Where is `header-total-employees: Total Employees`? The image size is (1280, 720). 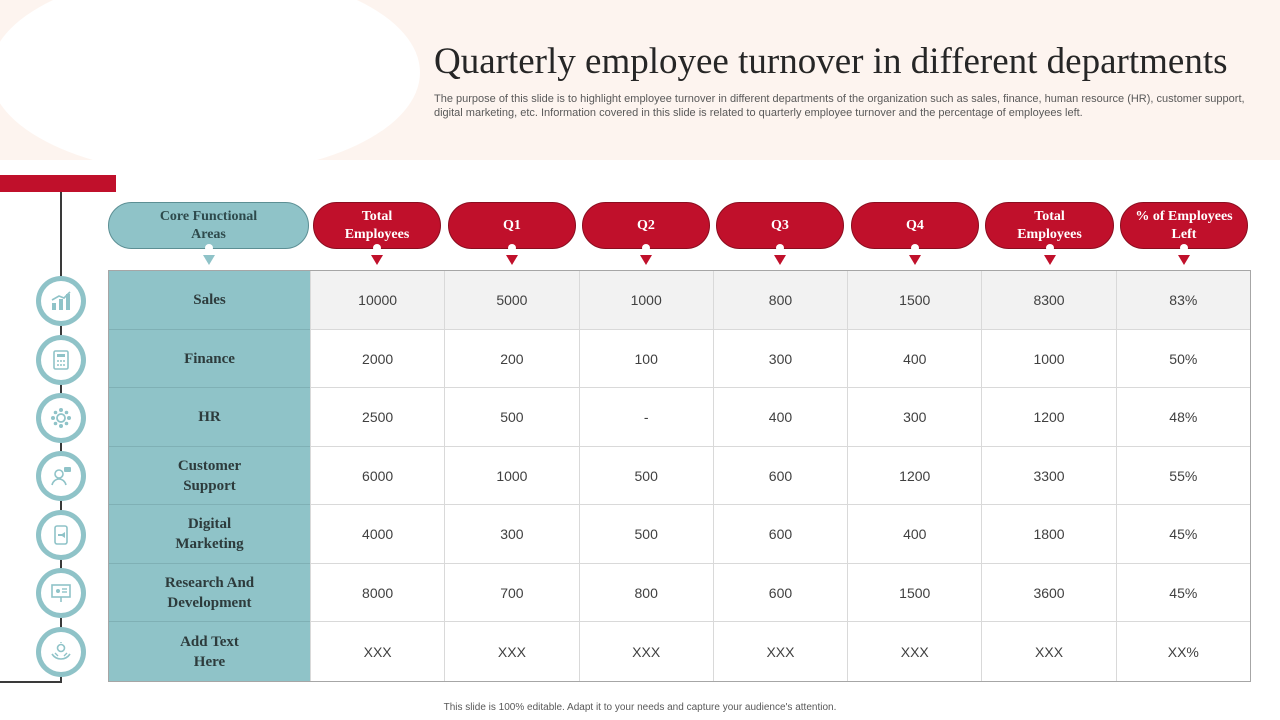 header-total-employees: Total Employees is located at coordinates (377, 233).